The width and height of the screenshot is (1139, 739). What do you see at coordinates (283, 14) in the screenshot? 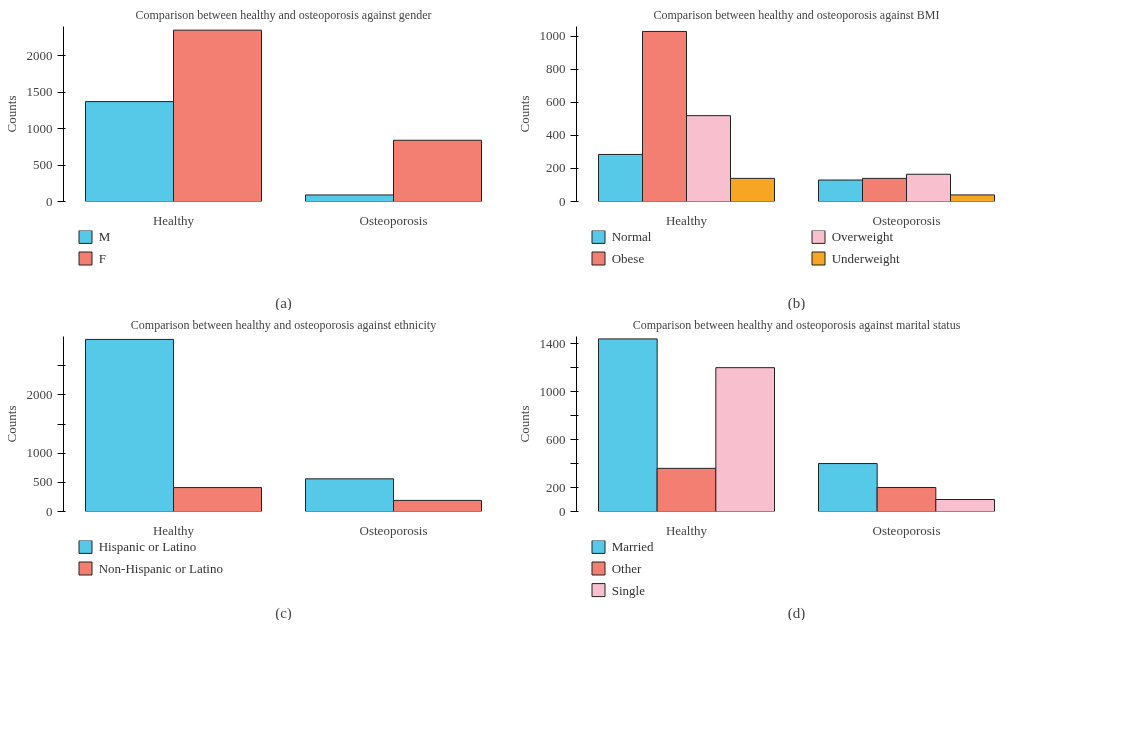
I see `chart-title: Comparison between healthy and osteoporosis against gender` at bounding box center [283, 14].